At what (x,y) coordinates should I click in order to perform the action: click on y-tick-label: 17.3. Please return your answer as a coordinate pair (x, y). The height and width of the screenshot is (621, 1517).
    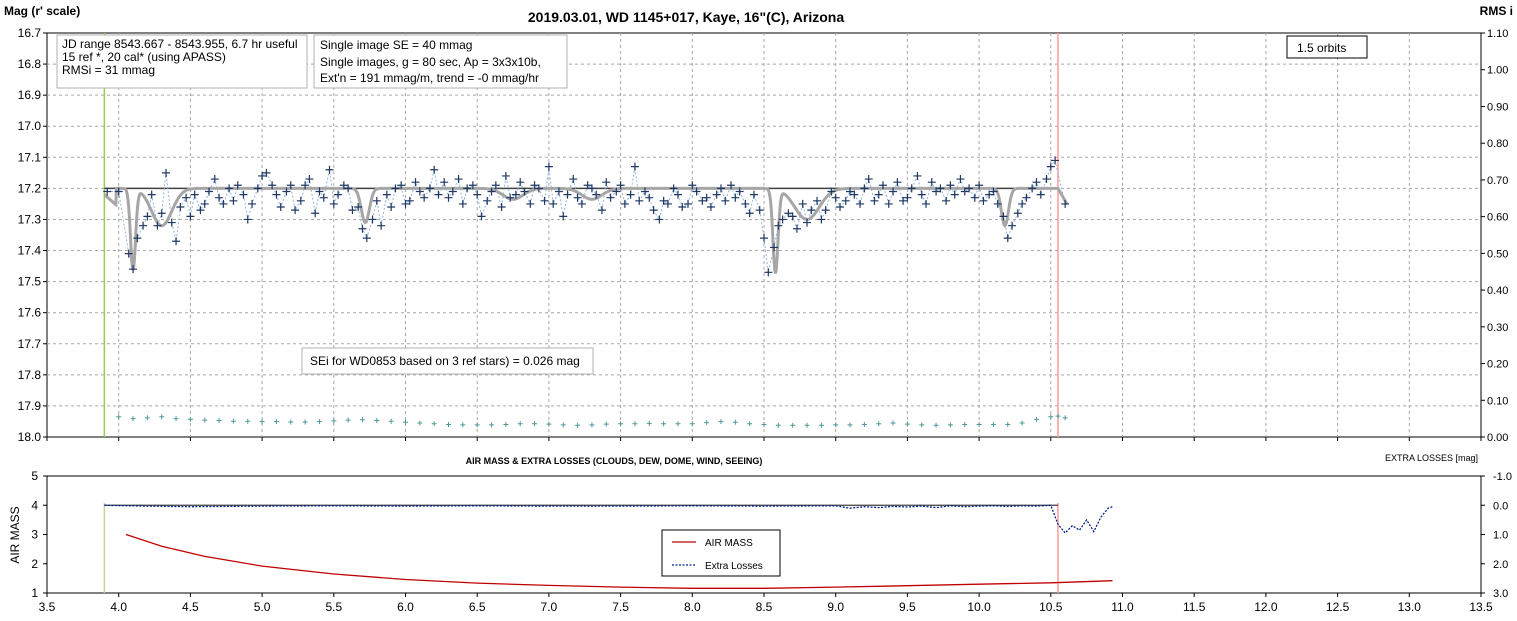
    Looking at the image, I should click on (30, 219).